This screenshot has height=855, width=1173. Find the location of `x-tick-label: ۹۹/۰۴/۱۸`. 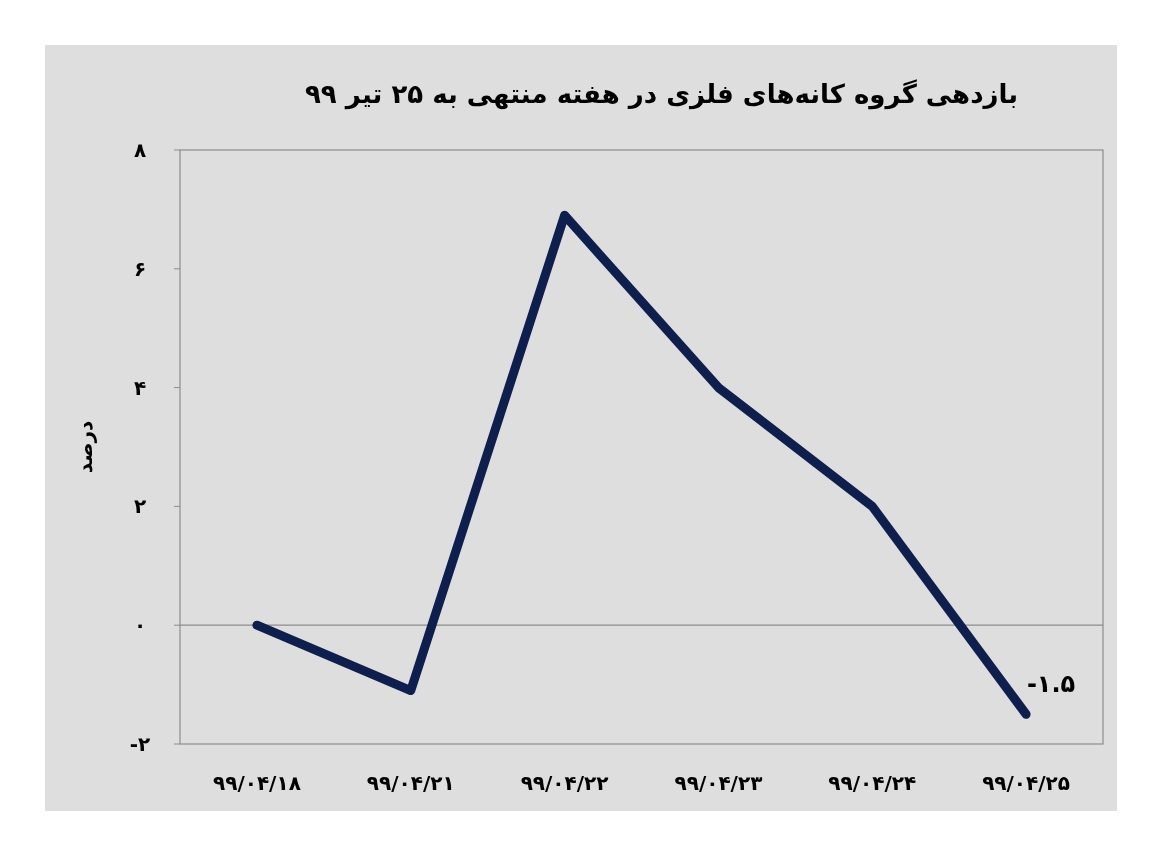

x-tick-label: ۹۹/۰۴/۱۸ is located at coordinates (256, 783).